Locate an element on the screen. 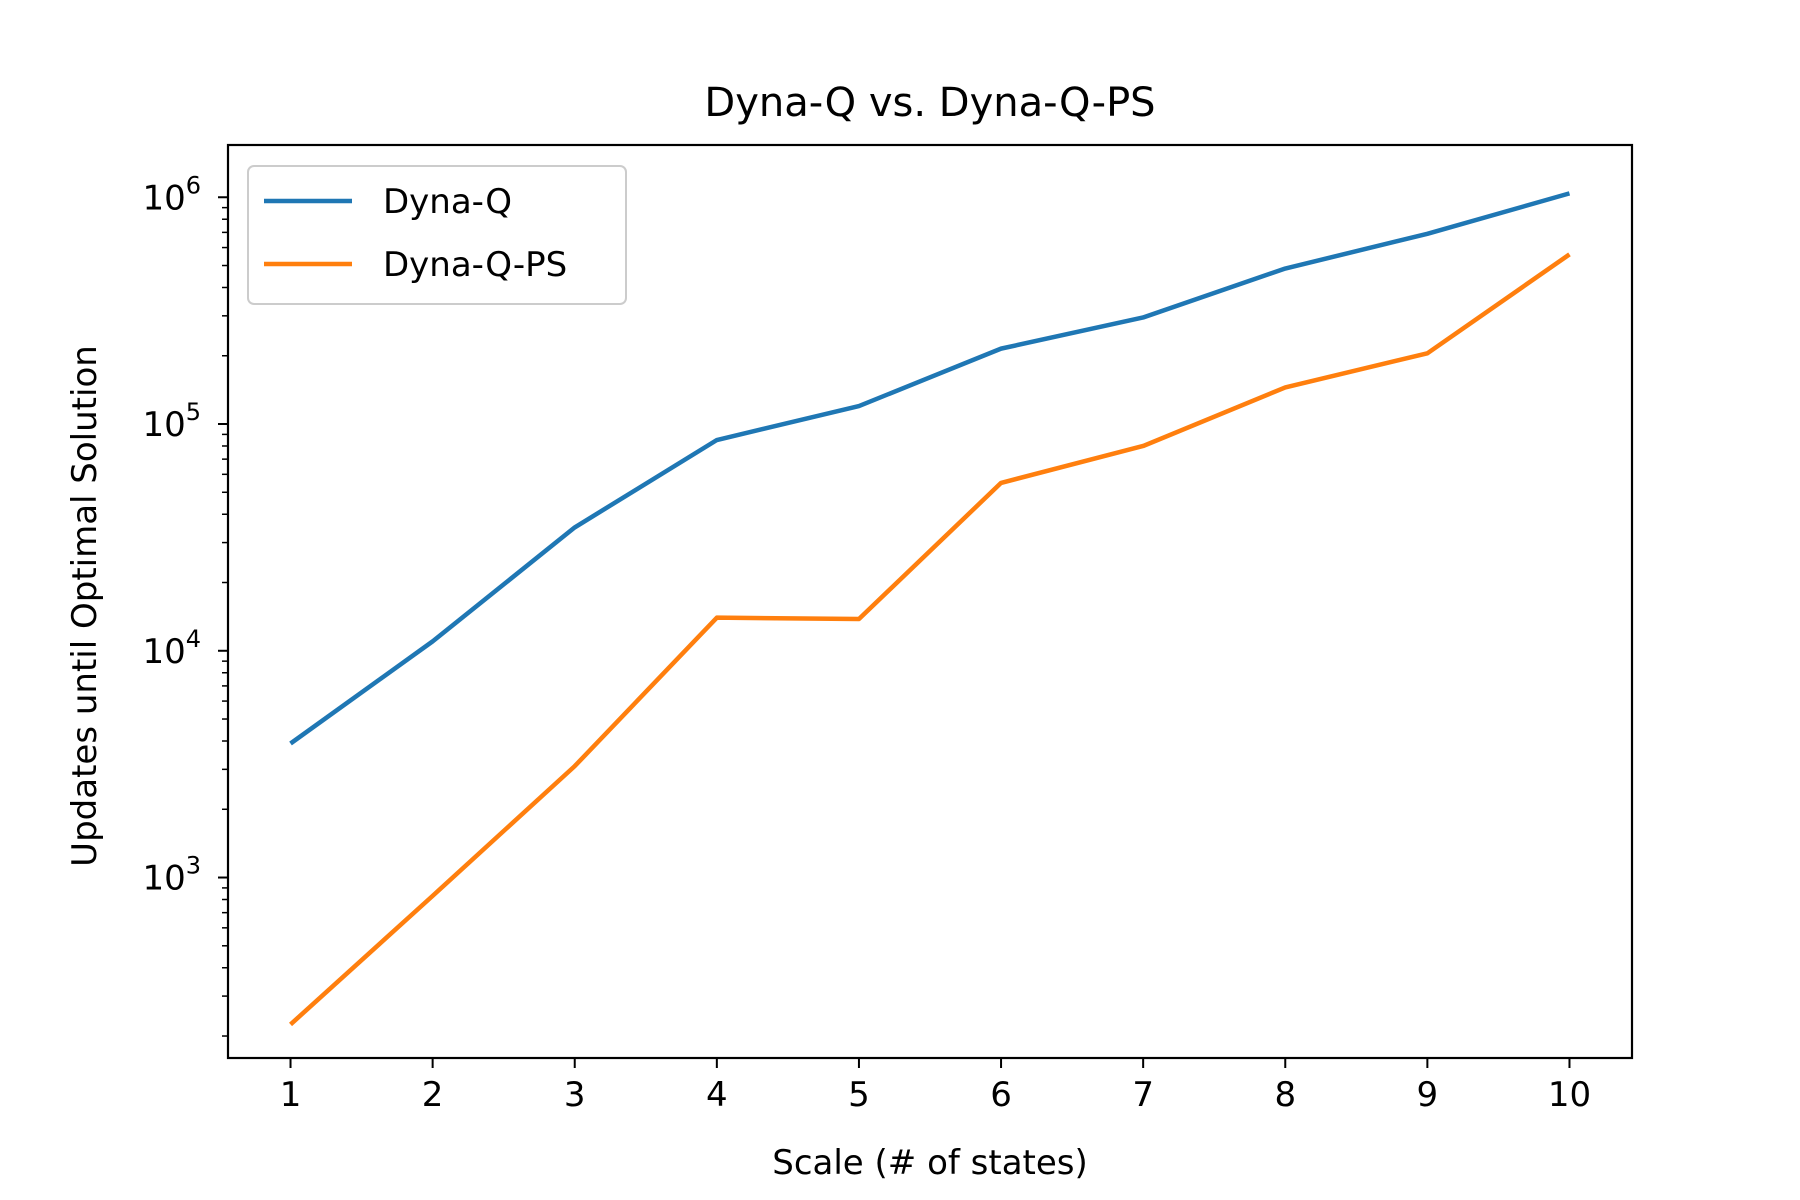  y-tick-label: 10⁵ is located at coordinates (171, 421).